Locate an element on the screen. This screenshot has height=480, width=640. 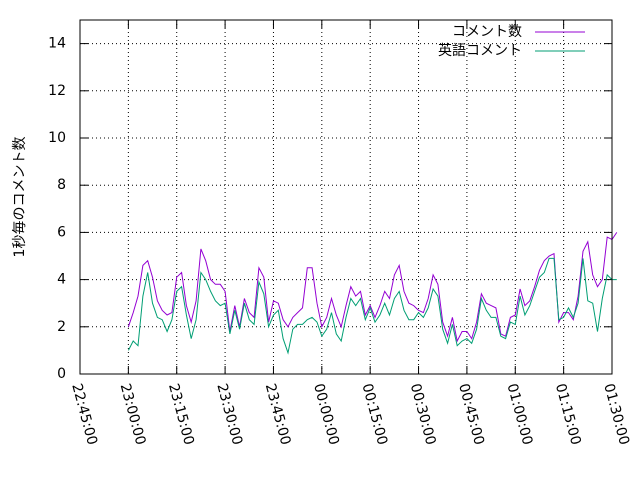
x-tick-label: 00:00:00 is located at coordinates (326, 414).